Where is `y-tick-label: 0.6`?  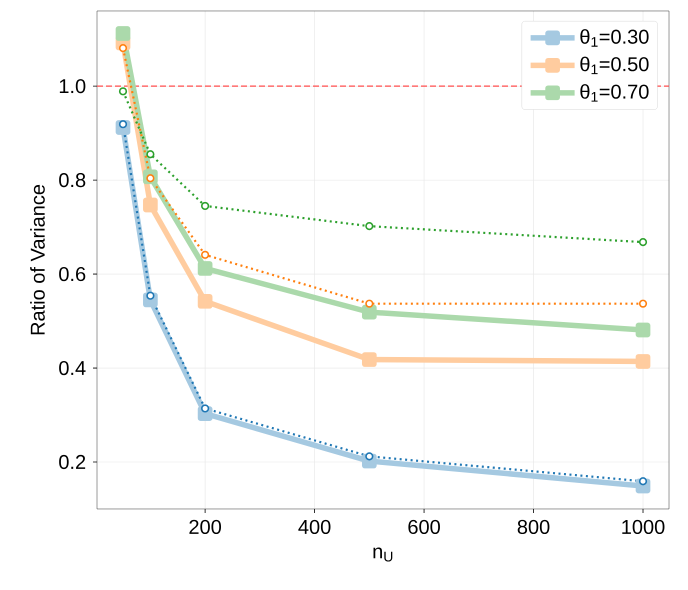 y-tick-label: 0.6 is located at coordinates (72, 274).